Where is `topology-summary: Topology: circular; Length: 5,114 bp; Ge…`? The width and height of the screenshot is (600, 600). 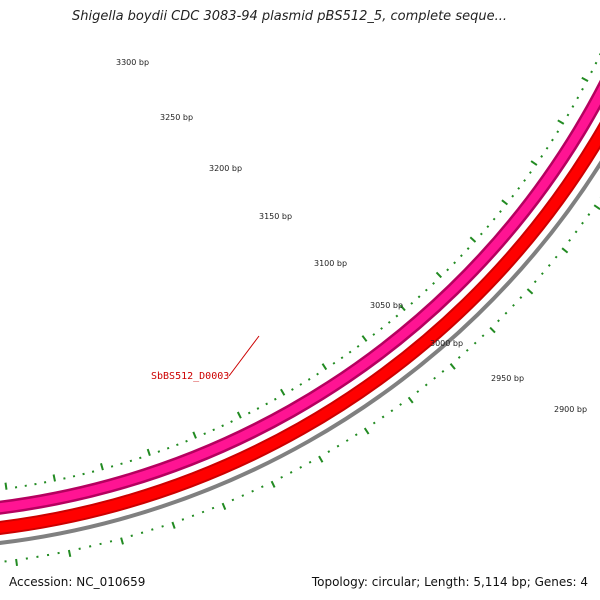 topology-summary: Topology: circular; Length: 5,114 bp; Ge… is located at coordinates (449, 582).